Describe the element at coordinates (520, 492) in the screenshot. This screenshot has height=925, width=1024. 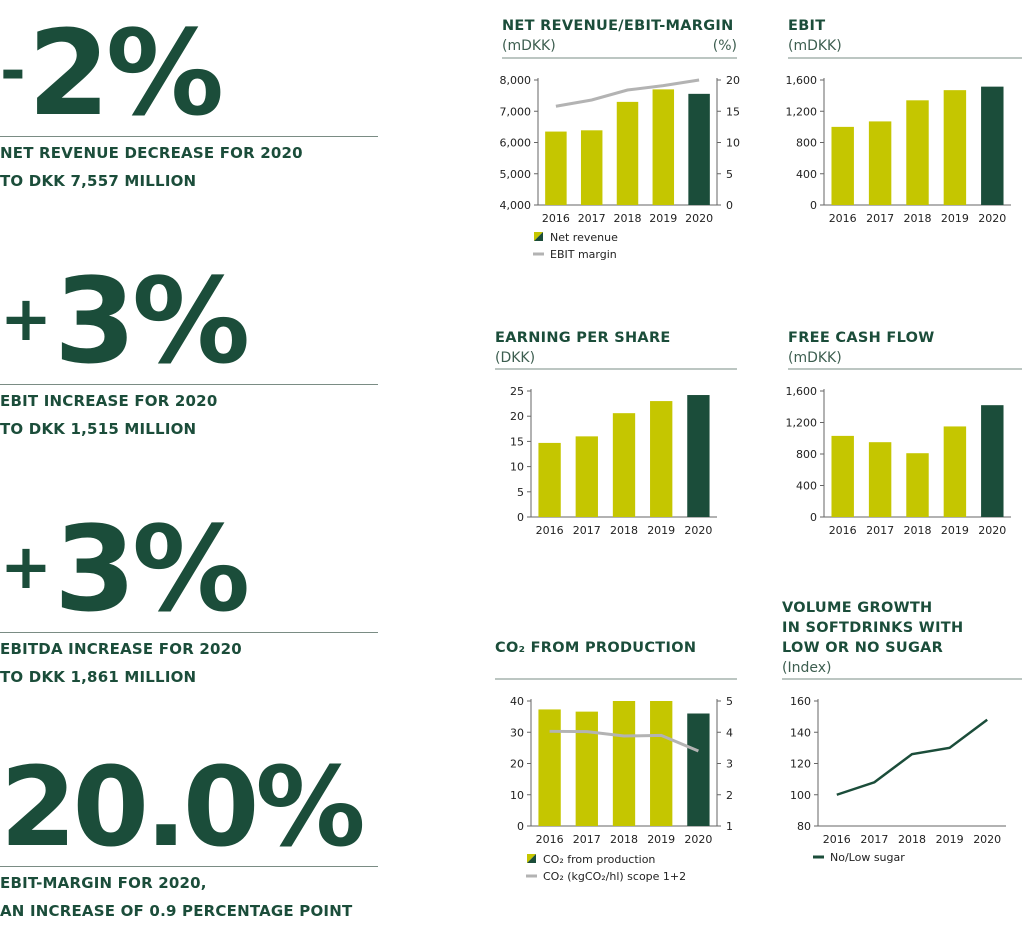
I see `y-tick-label: 5` at that location.